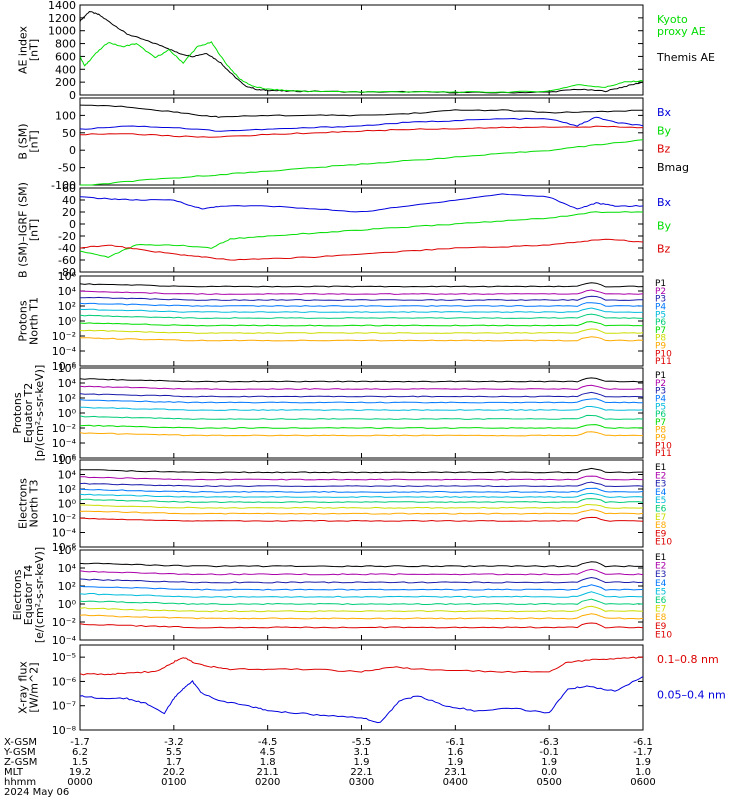  Describe the element at coordinates (664, 249) in the screenshot. I see `legend-entry: Bz` at that location.